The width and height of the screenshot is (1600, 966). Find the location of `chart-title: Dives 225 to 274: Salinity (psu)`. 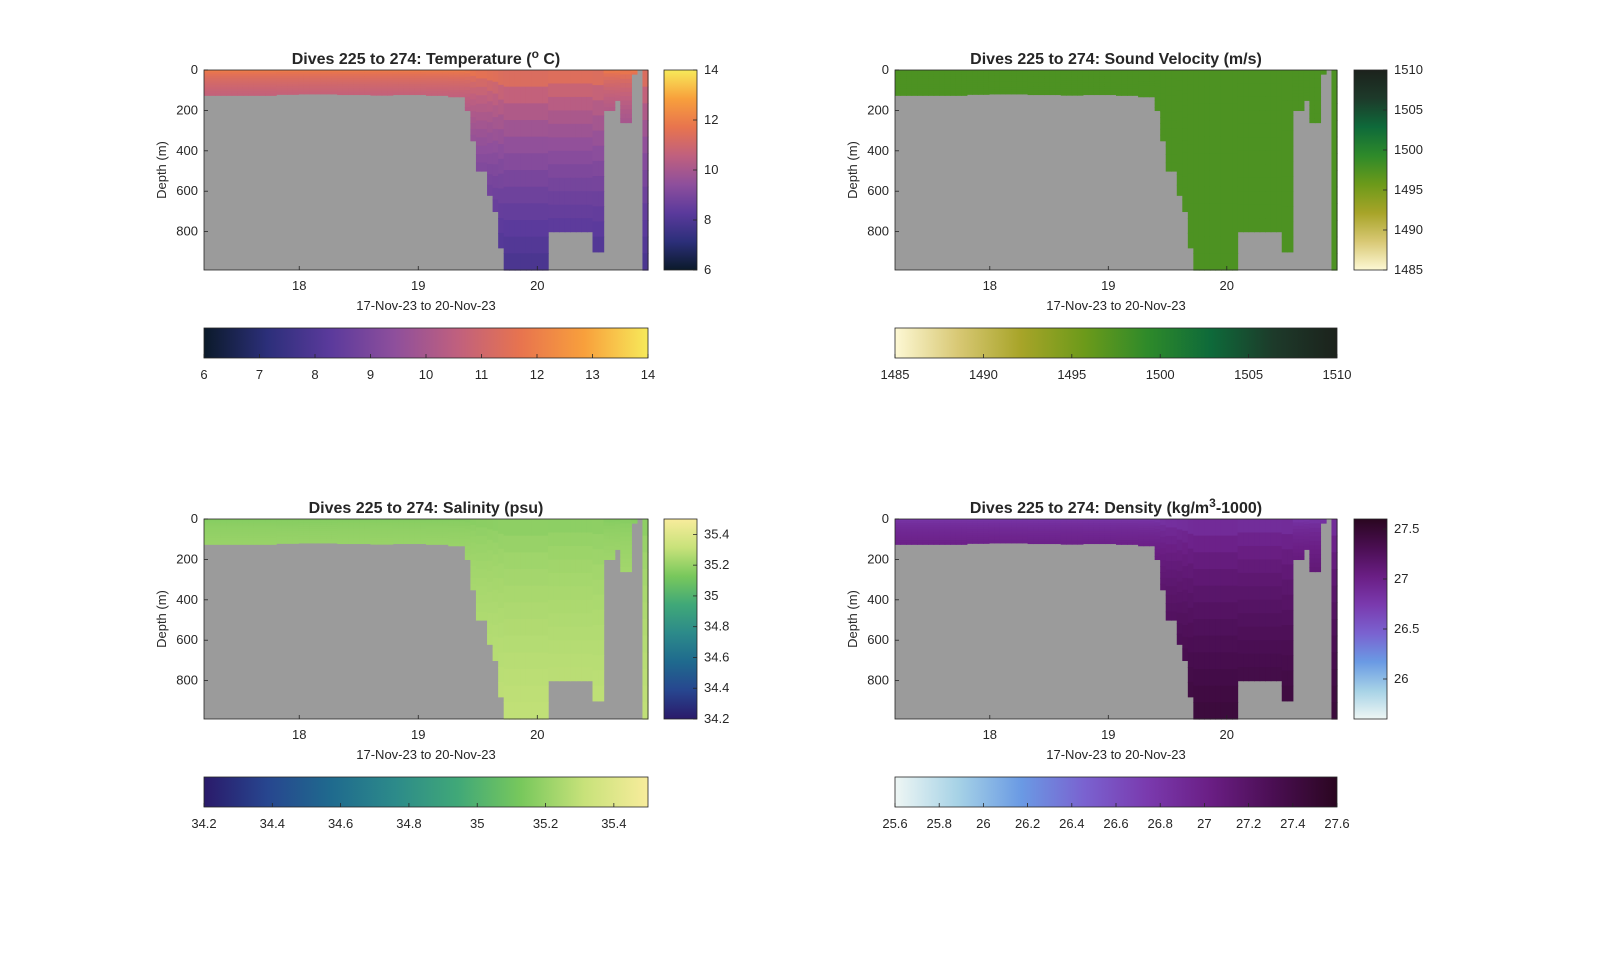

chart-title: Dives 225 to 274: Salinity (psu) is located at coordinates (426, 508).